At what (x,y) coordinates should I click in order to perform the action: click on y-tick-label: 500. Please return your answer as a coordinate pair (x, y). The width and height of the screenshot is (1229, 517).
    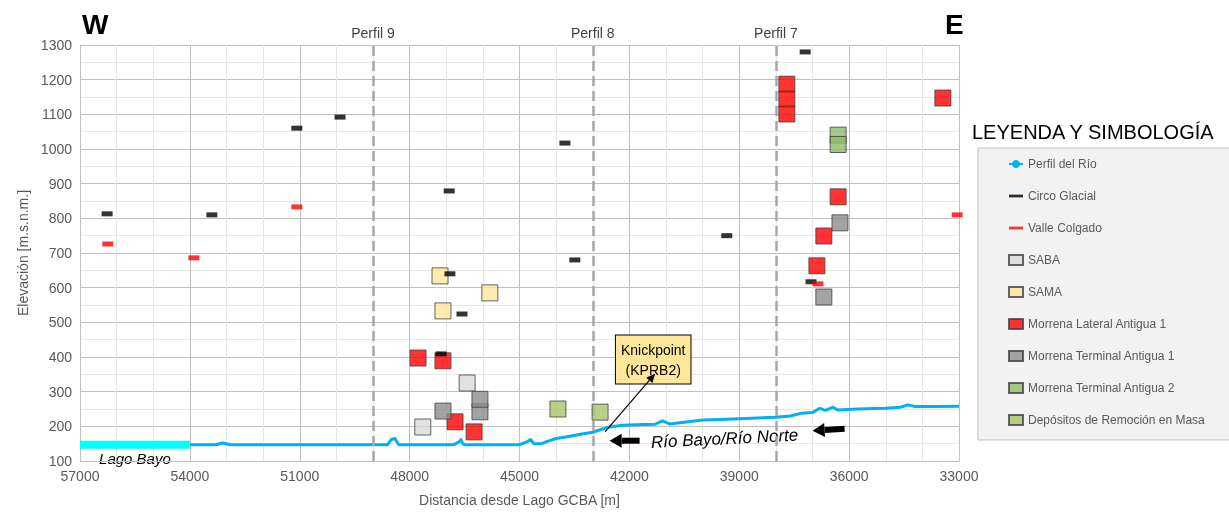
    Looking at the image, I should click on (60, 322).